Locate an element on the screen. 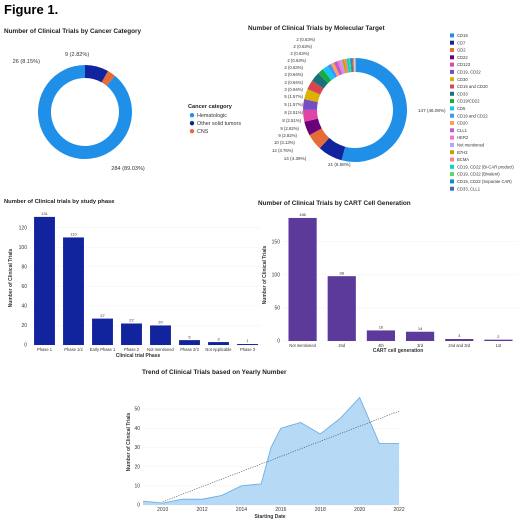  yearly-trend-x-tick-label: 2018 is located at coordinates (320, 510).